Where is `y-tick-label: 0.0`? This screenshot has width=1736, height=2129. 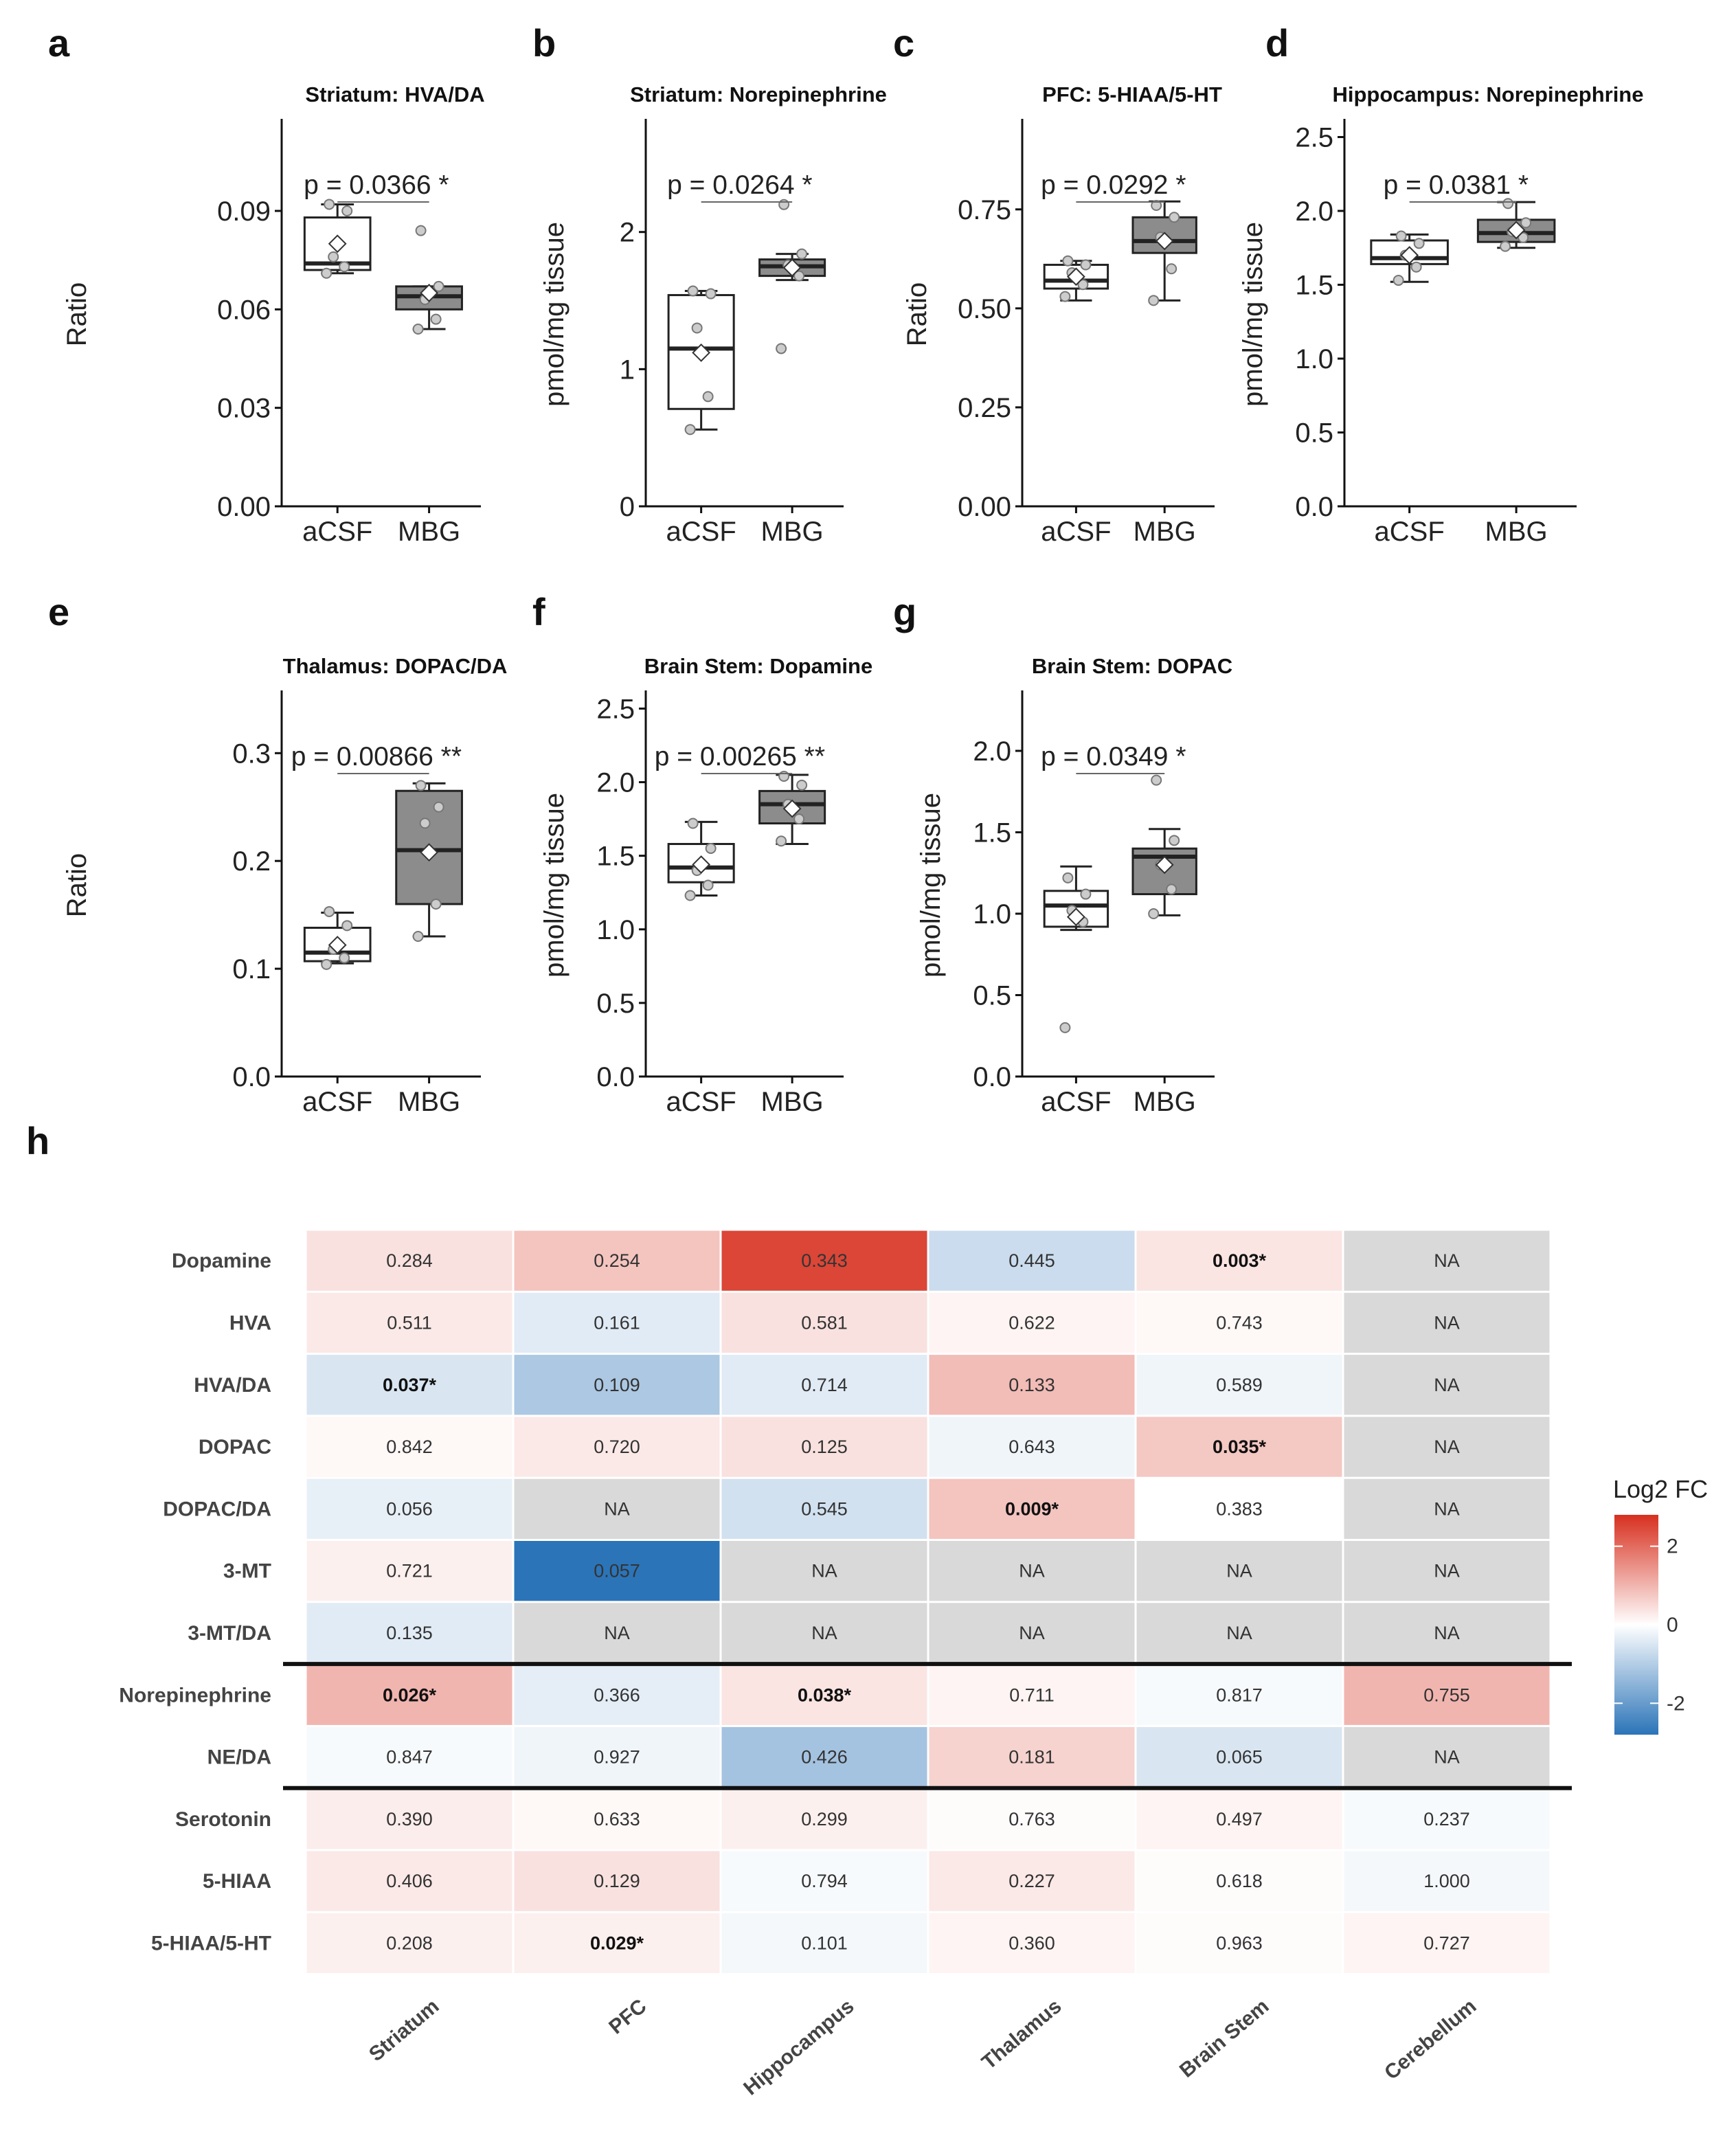
y-tick-label: 0.0 is located at coordinates (251, 1077).